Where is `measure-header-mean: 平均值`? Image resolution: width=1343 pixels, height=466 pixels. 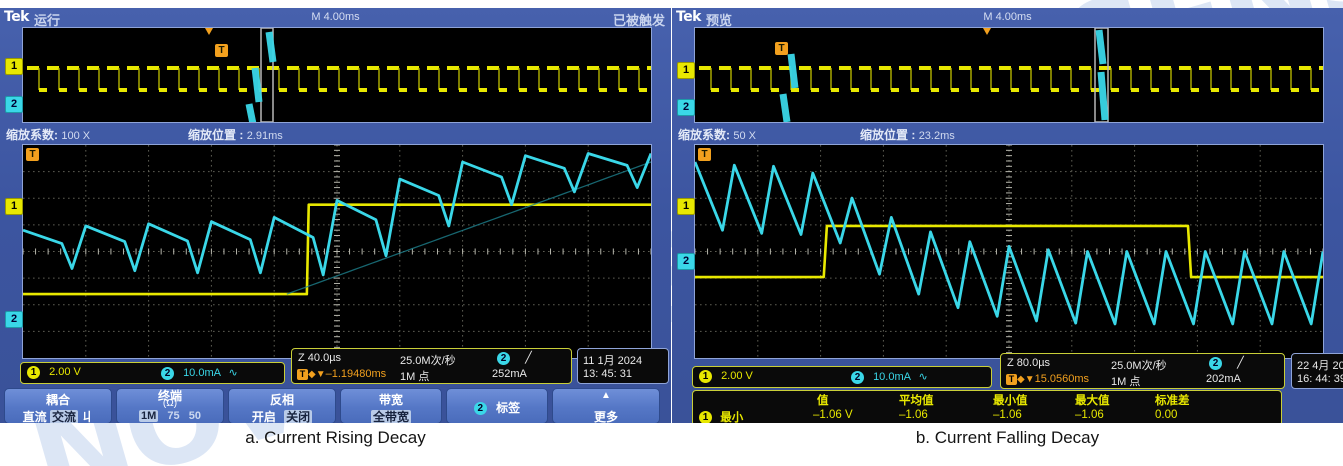
measure-header-mean: 平均值 is located at coordinates (916, 401).